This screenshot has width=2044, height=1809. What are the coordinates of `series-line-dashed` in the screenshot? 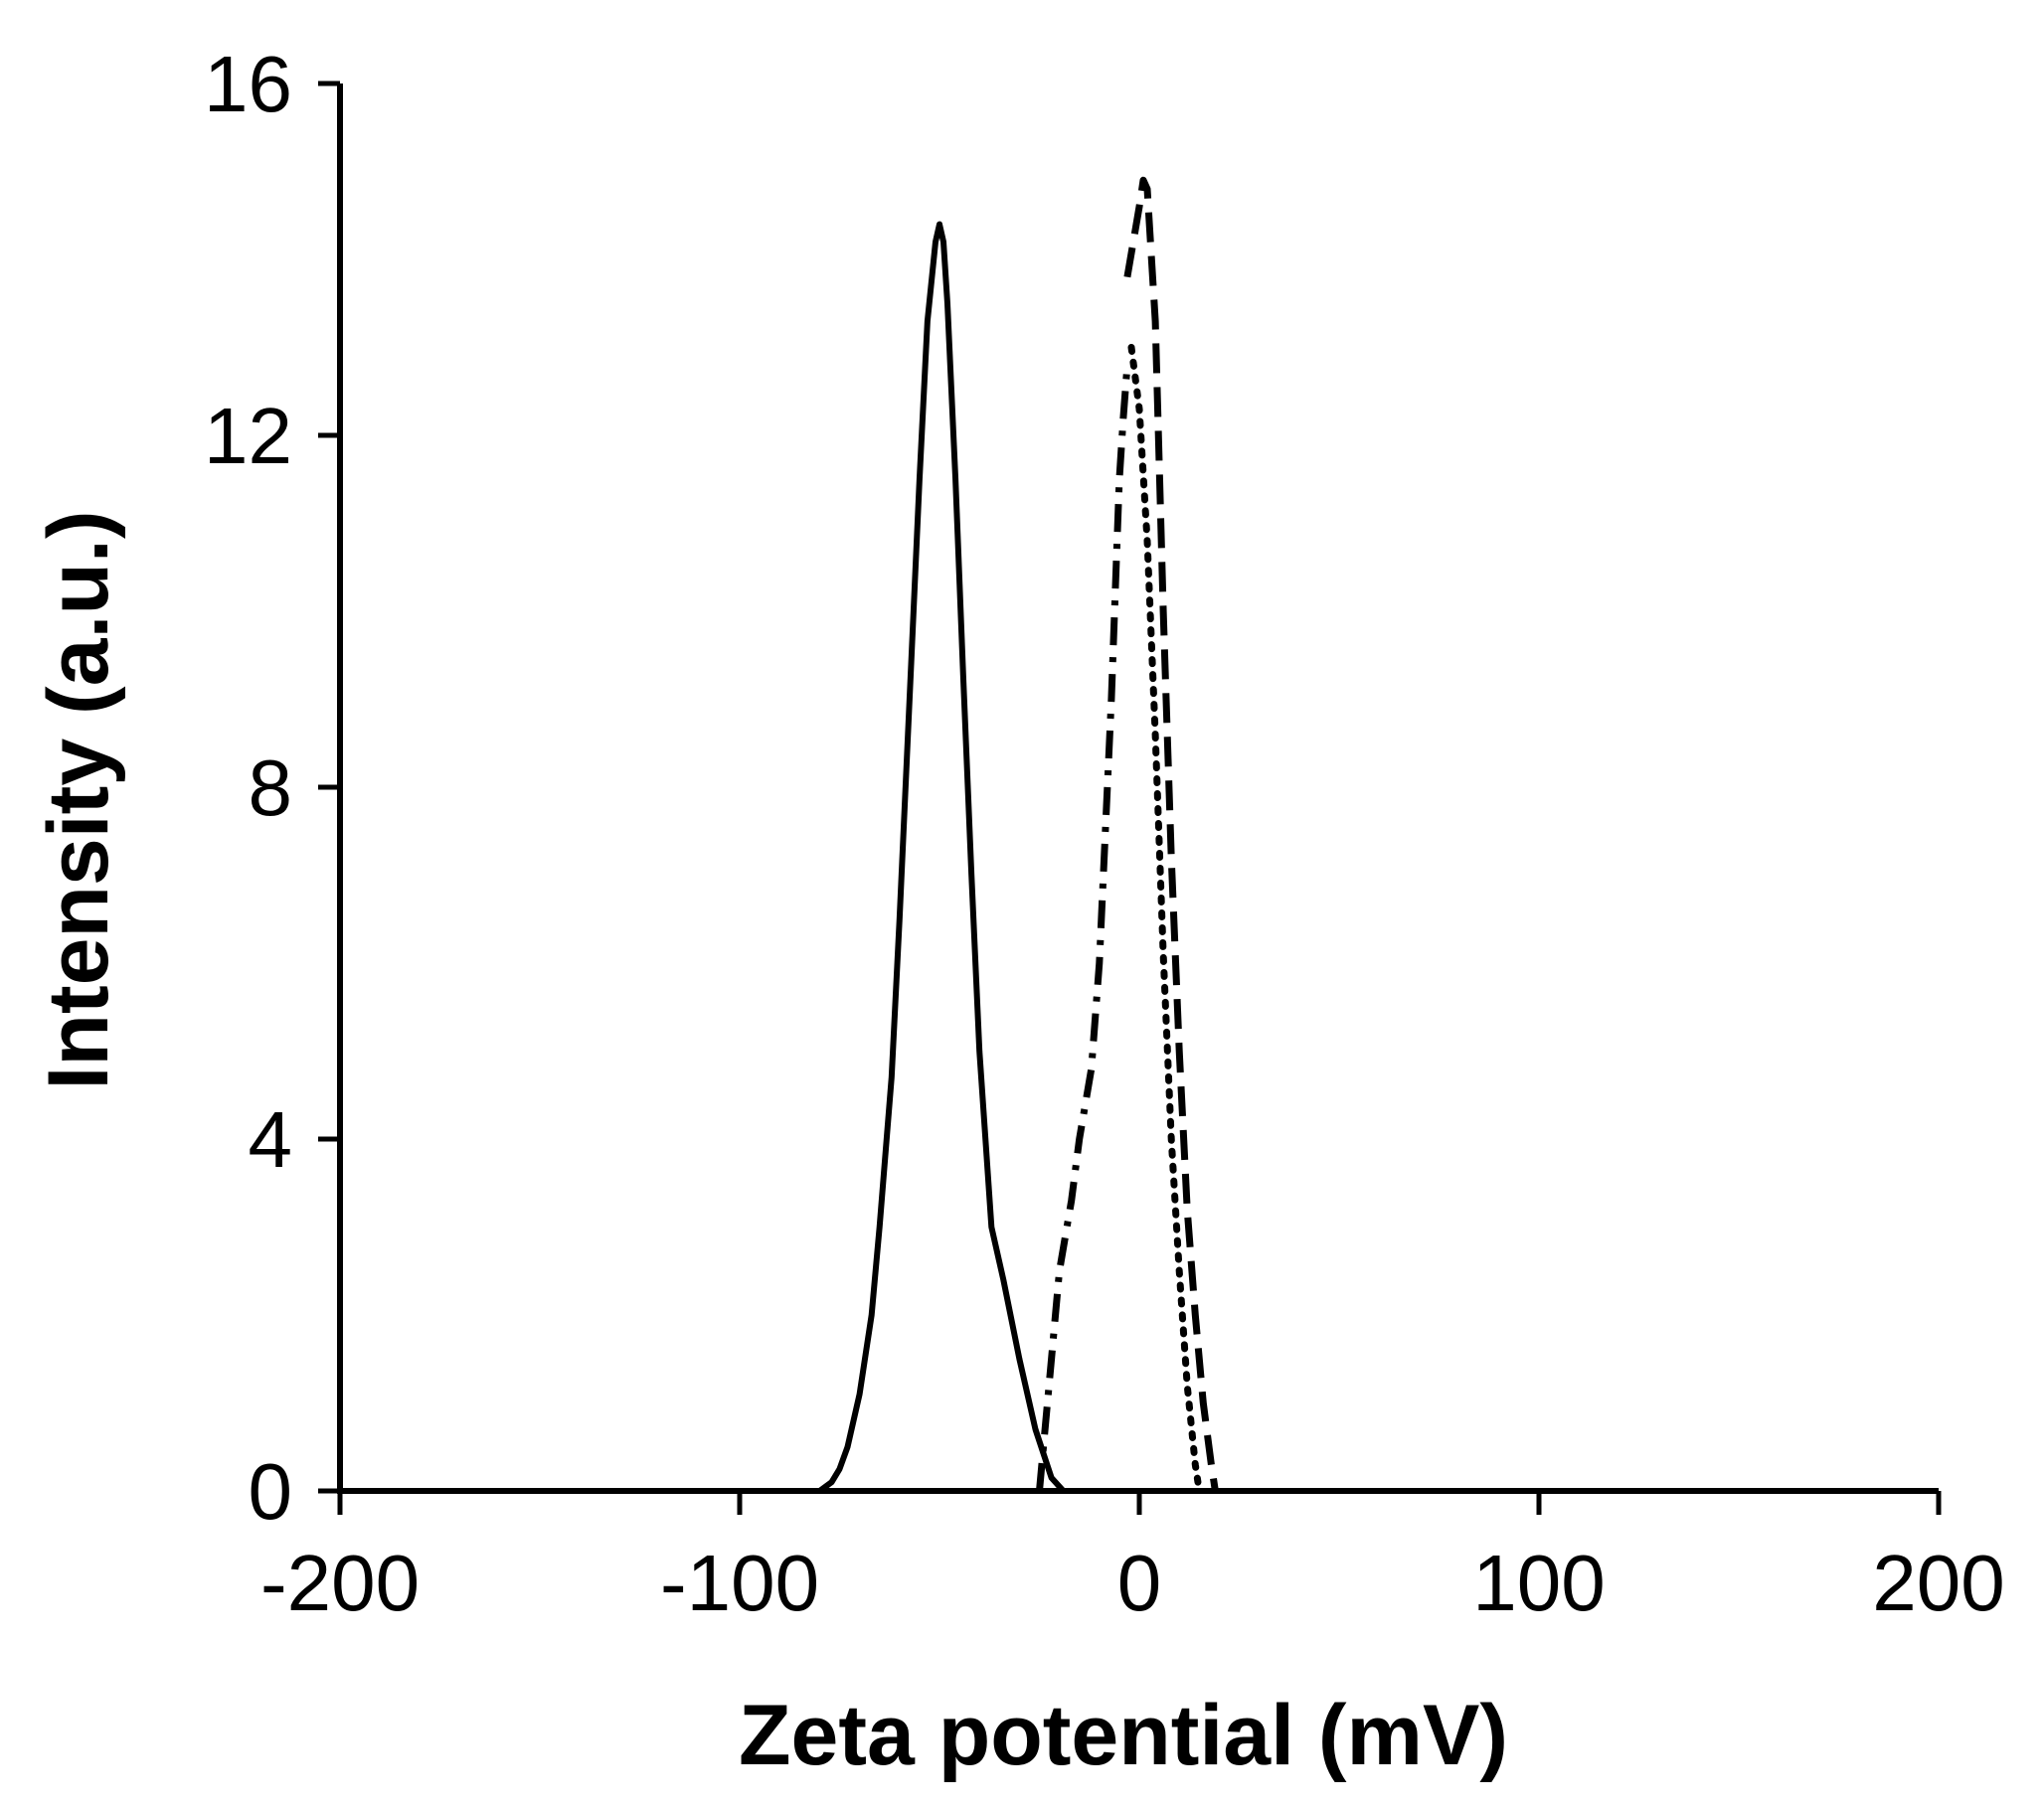 It's located at (1171, 834).